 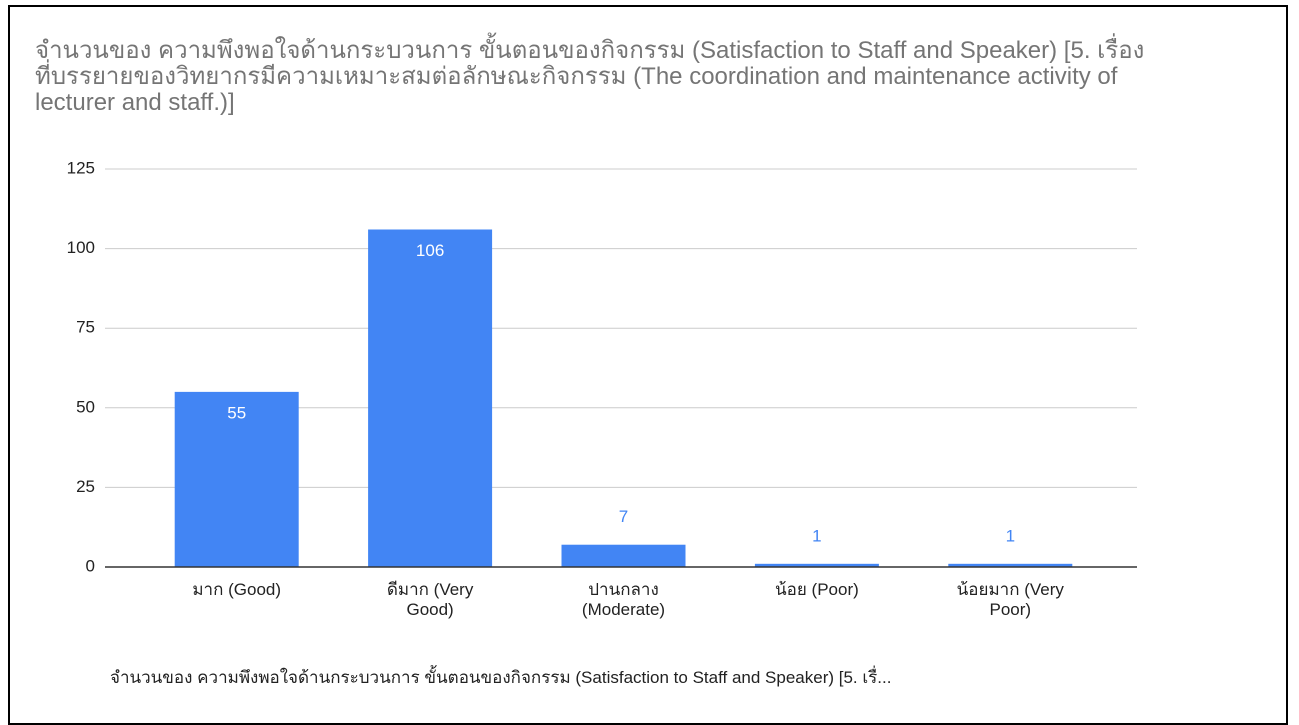 I want to click on y-tick-label: 50, so click(x=85, y=406).